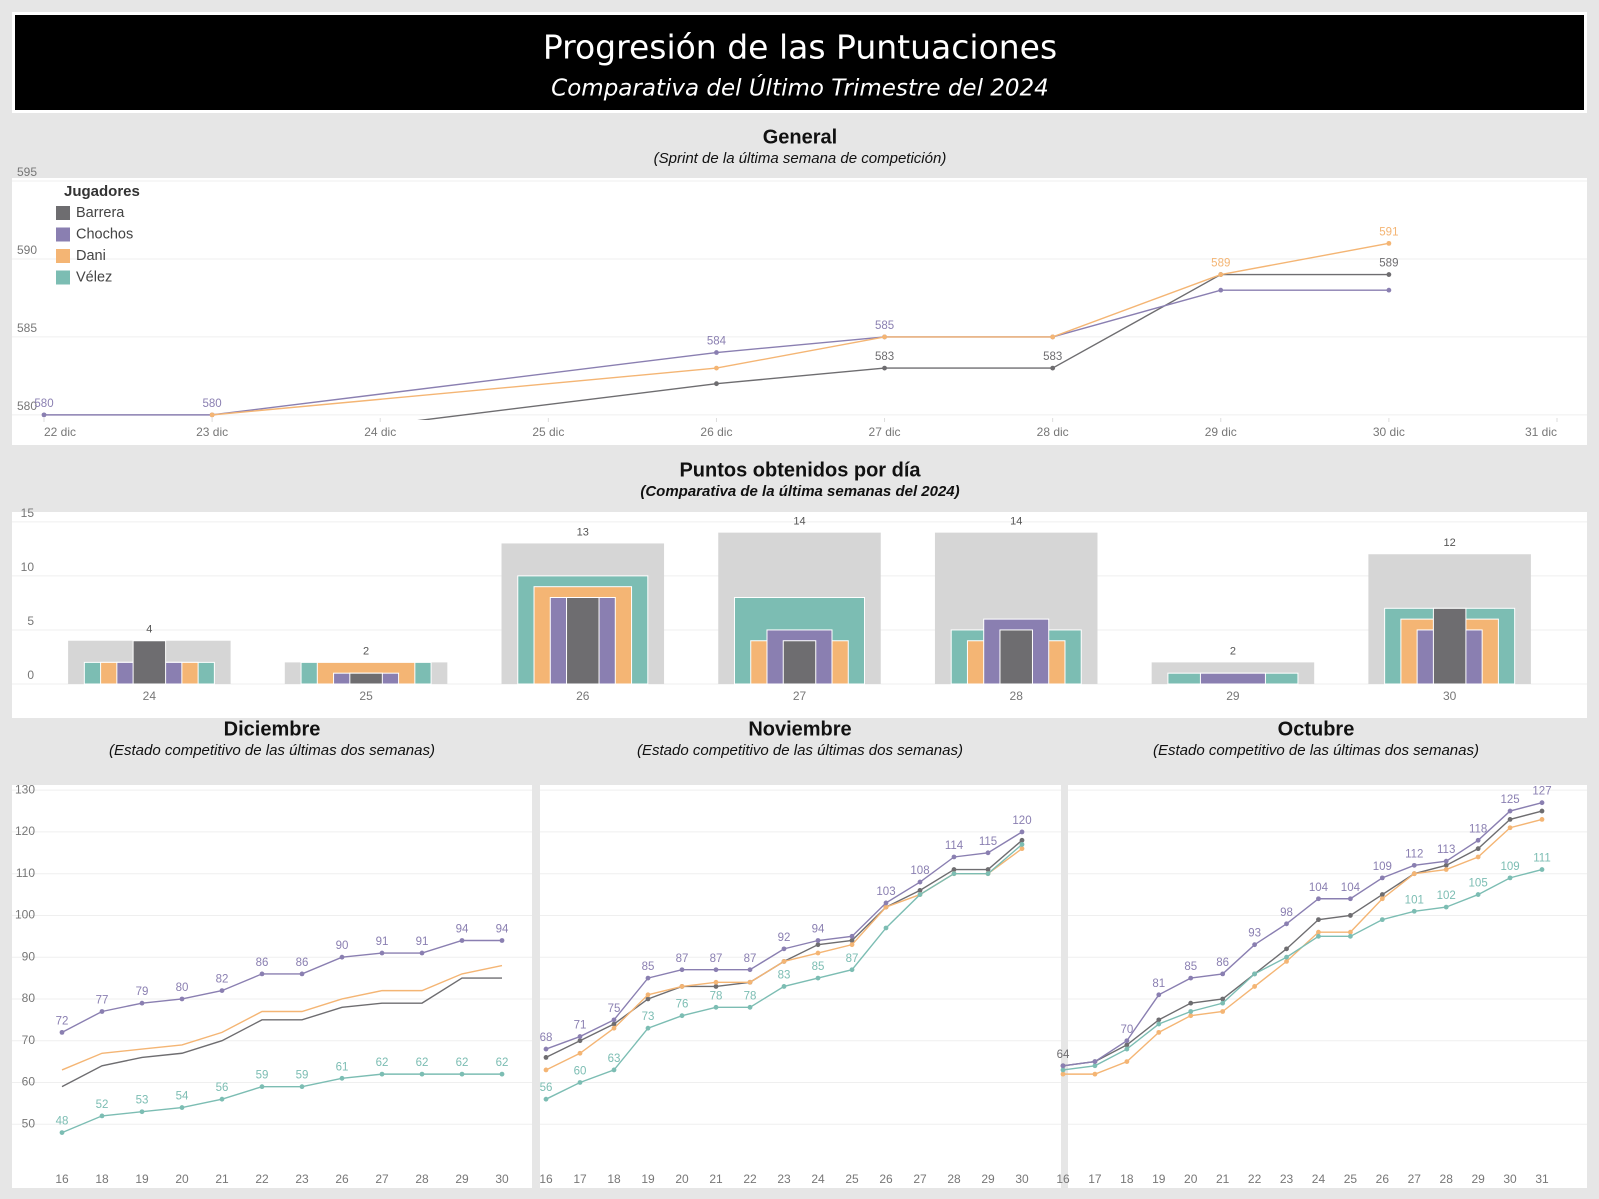 This screenshot has width=1599, height=1199. Describe the element at coordinates (212, 432) in the screenshot. I see `x-tick-label: 23 dic` at that location.